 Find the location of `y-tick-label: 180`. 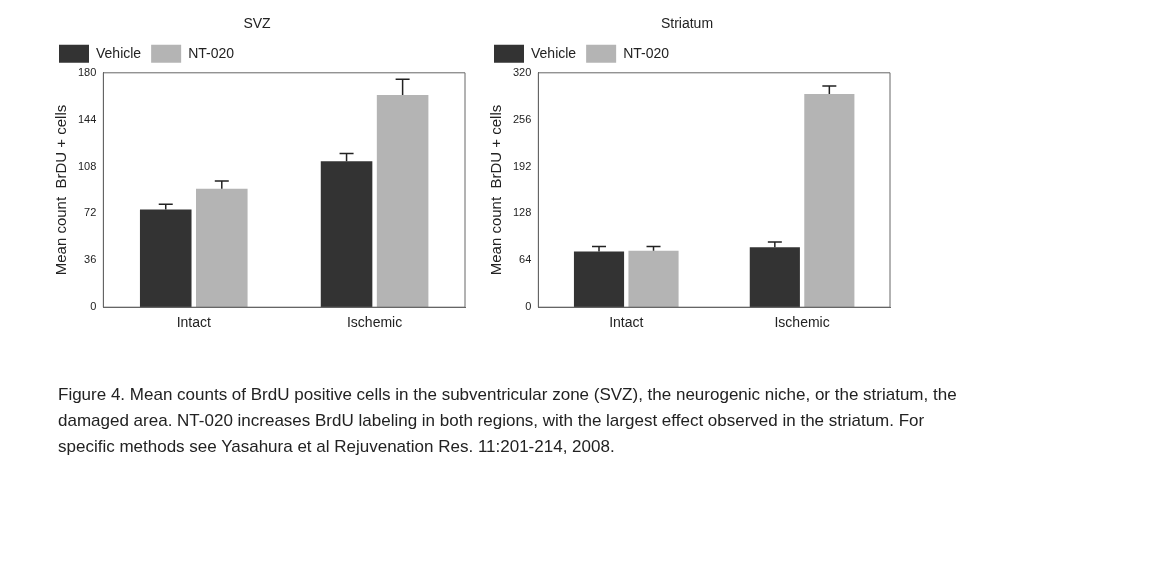

y-tick-label: 180 is located at coordinates (87, 71).